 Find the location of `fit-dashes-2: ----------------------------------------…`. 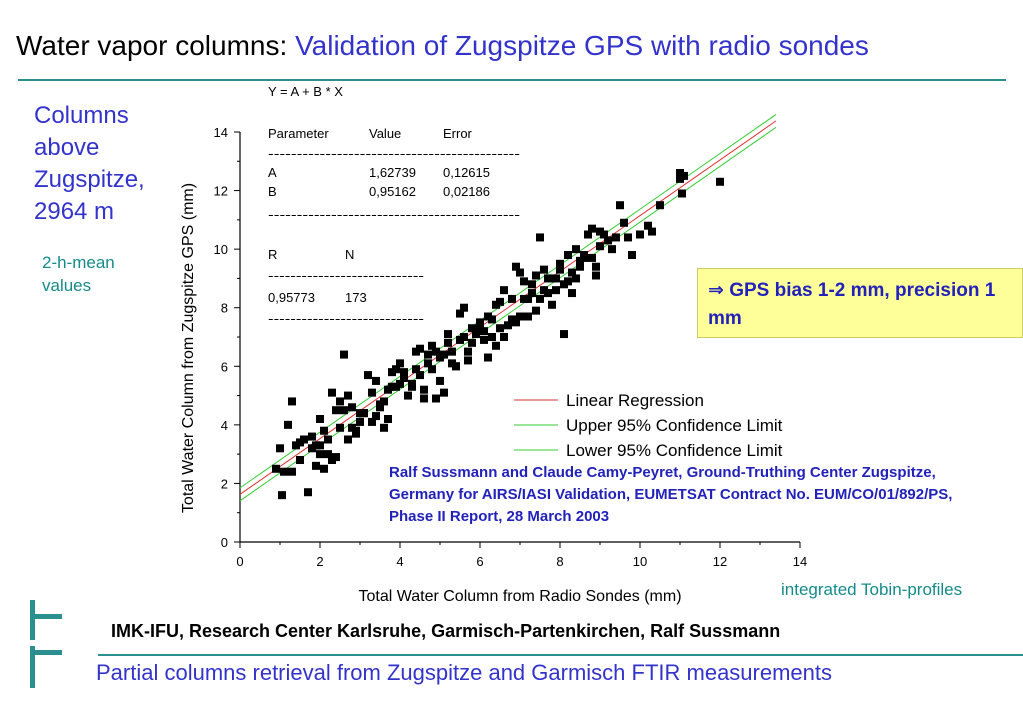

fit-dashes-2: ----------------------------------------… is located at coordinates (394, 214).